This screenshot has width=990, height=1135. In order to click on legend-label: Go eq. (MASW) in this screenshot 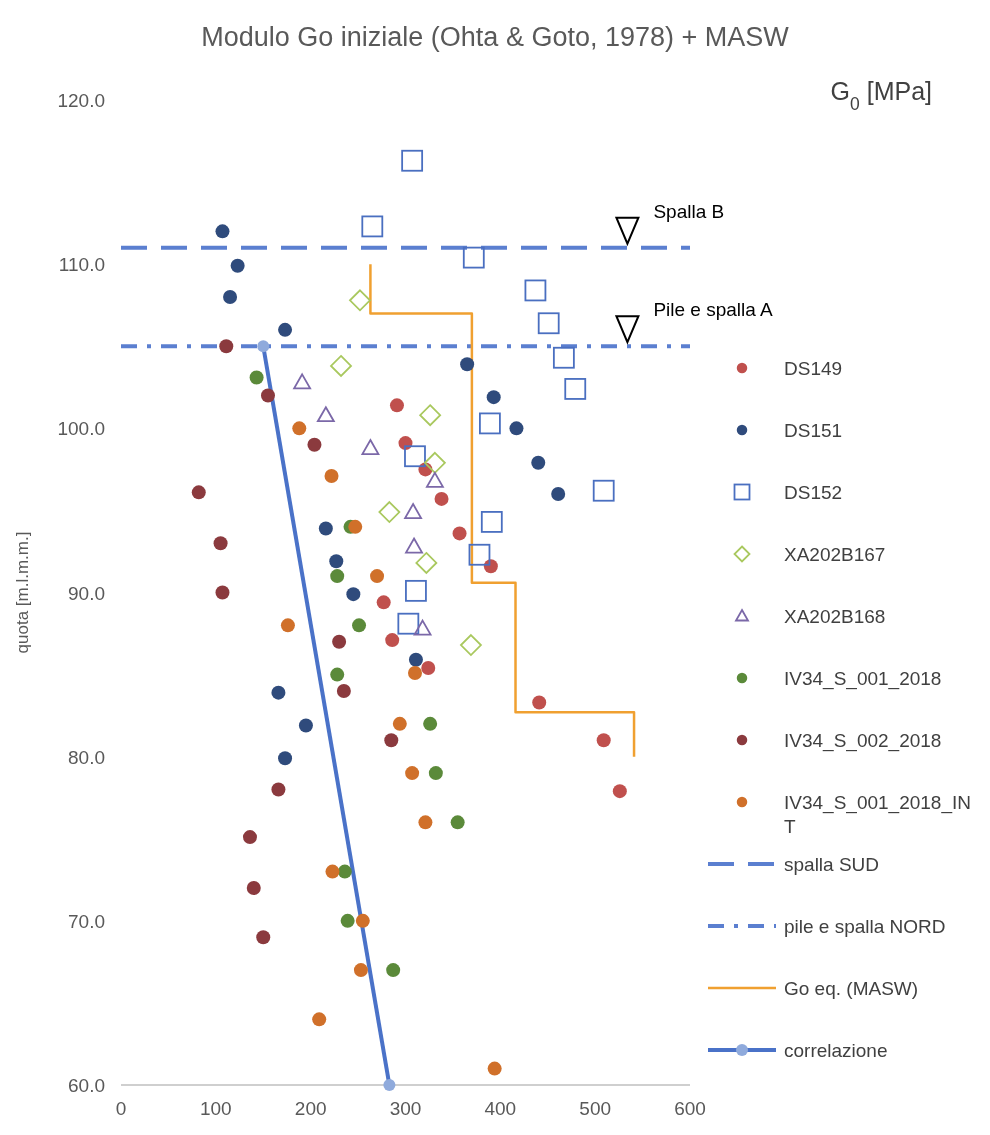, I will do `click(851, 988)`.